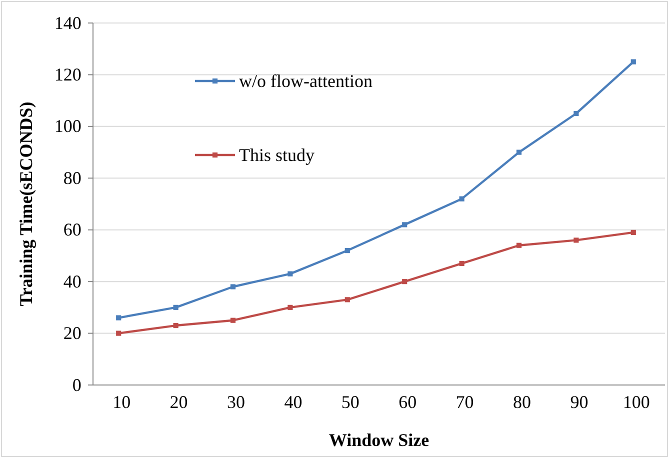 The image size is (669, 458). What do you see at coordinates (579, 402) in the screenshot?
I see `x-tick-label: 90` at bounding box center [579, 402].